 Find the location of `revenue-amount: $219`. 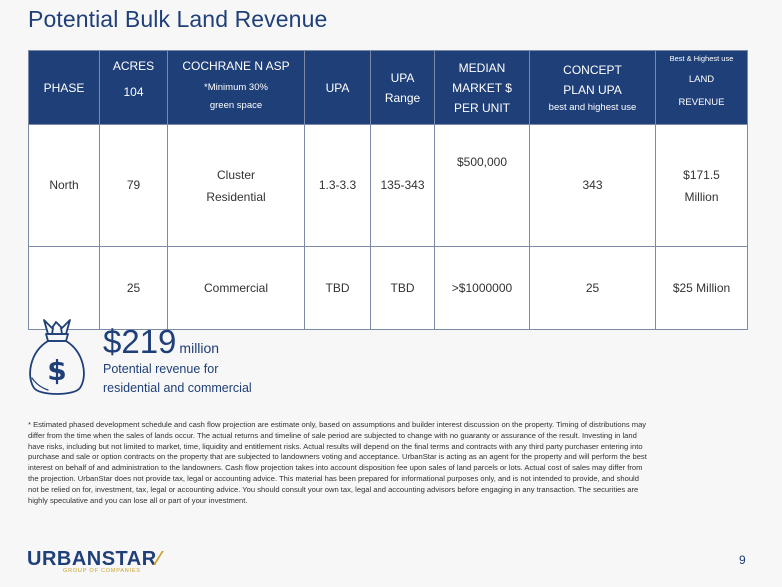

revenue-amount: $219 is located at coordinates (140, 341).